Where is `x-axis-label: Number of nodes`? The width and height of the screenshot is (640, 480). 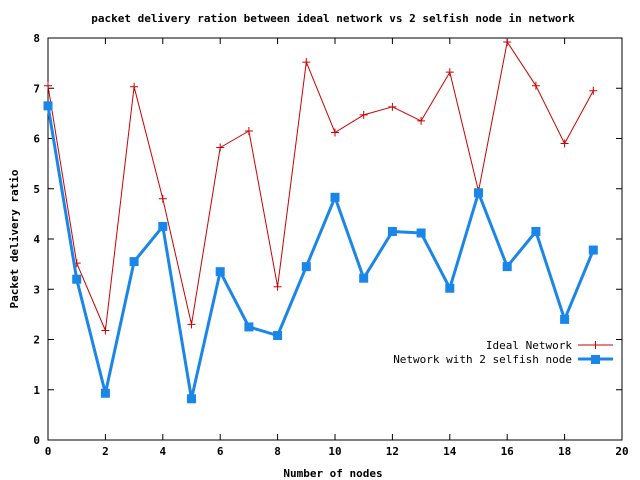
x-axis-label: Number of nodes is located at coordinates (332, 473).